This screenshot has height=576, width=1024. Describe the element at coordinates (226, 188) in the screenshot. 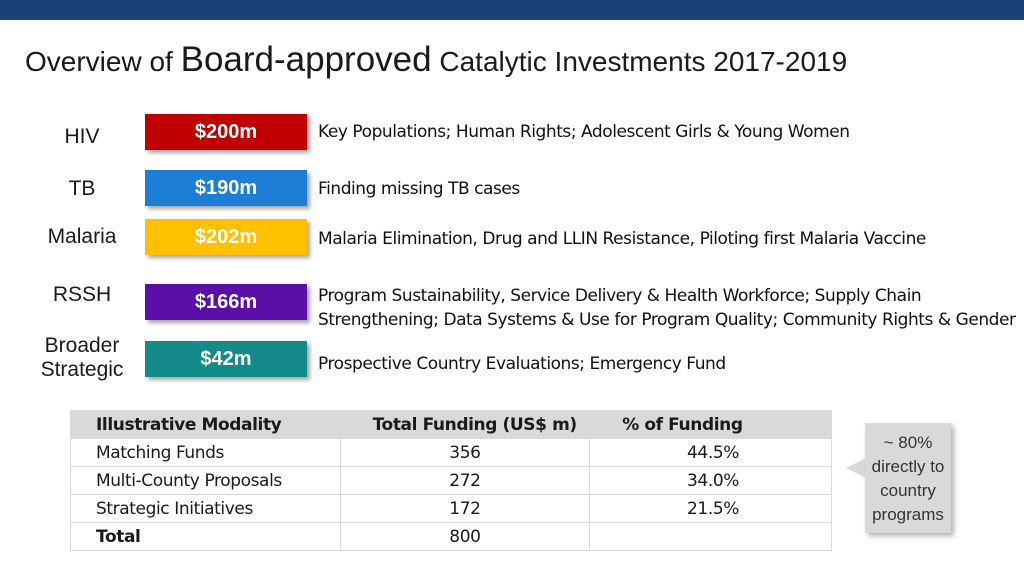

I see `amount-badge-tb: $190m` at that location.